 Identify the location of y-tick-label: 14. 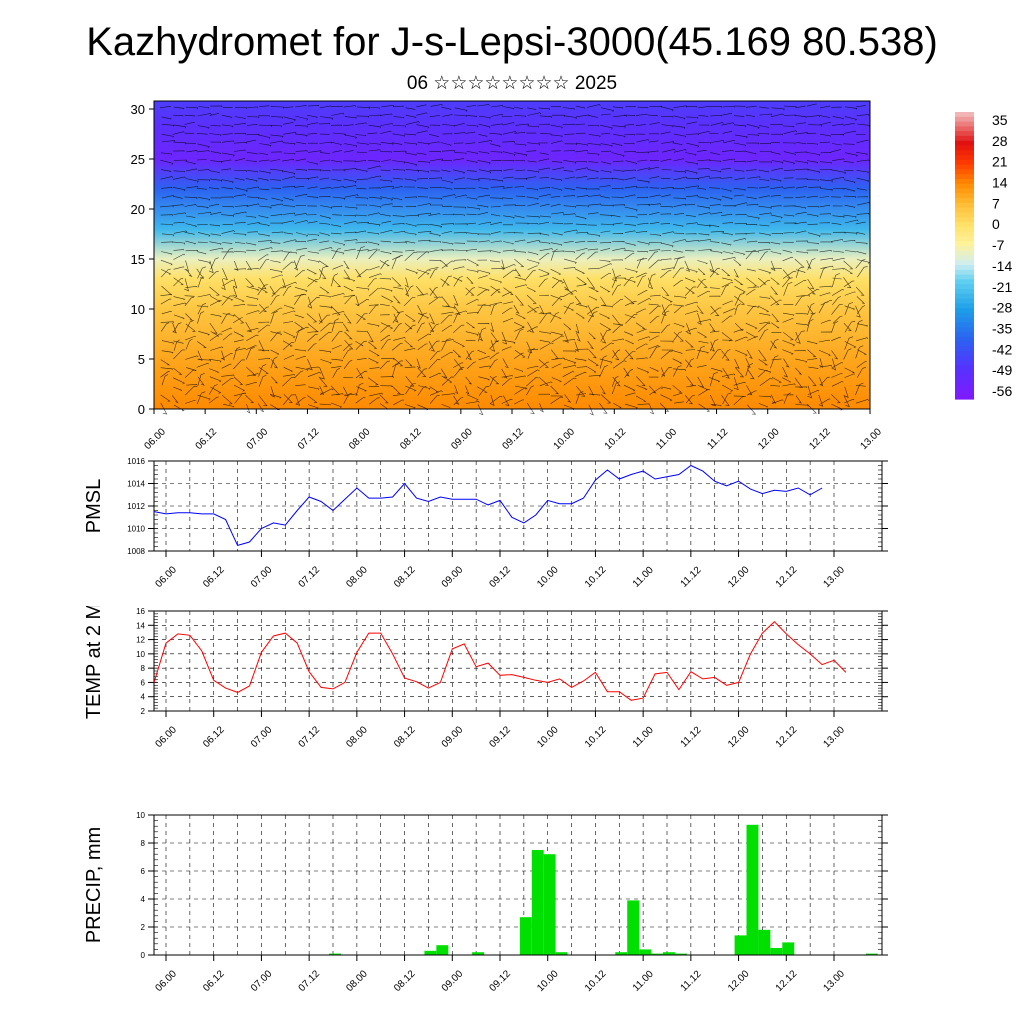
(140, 625).